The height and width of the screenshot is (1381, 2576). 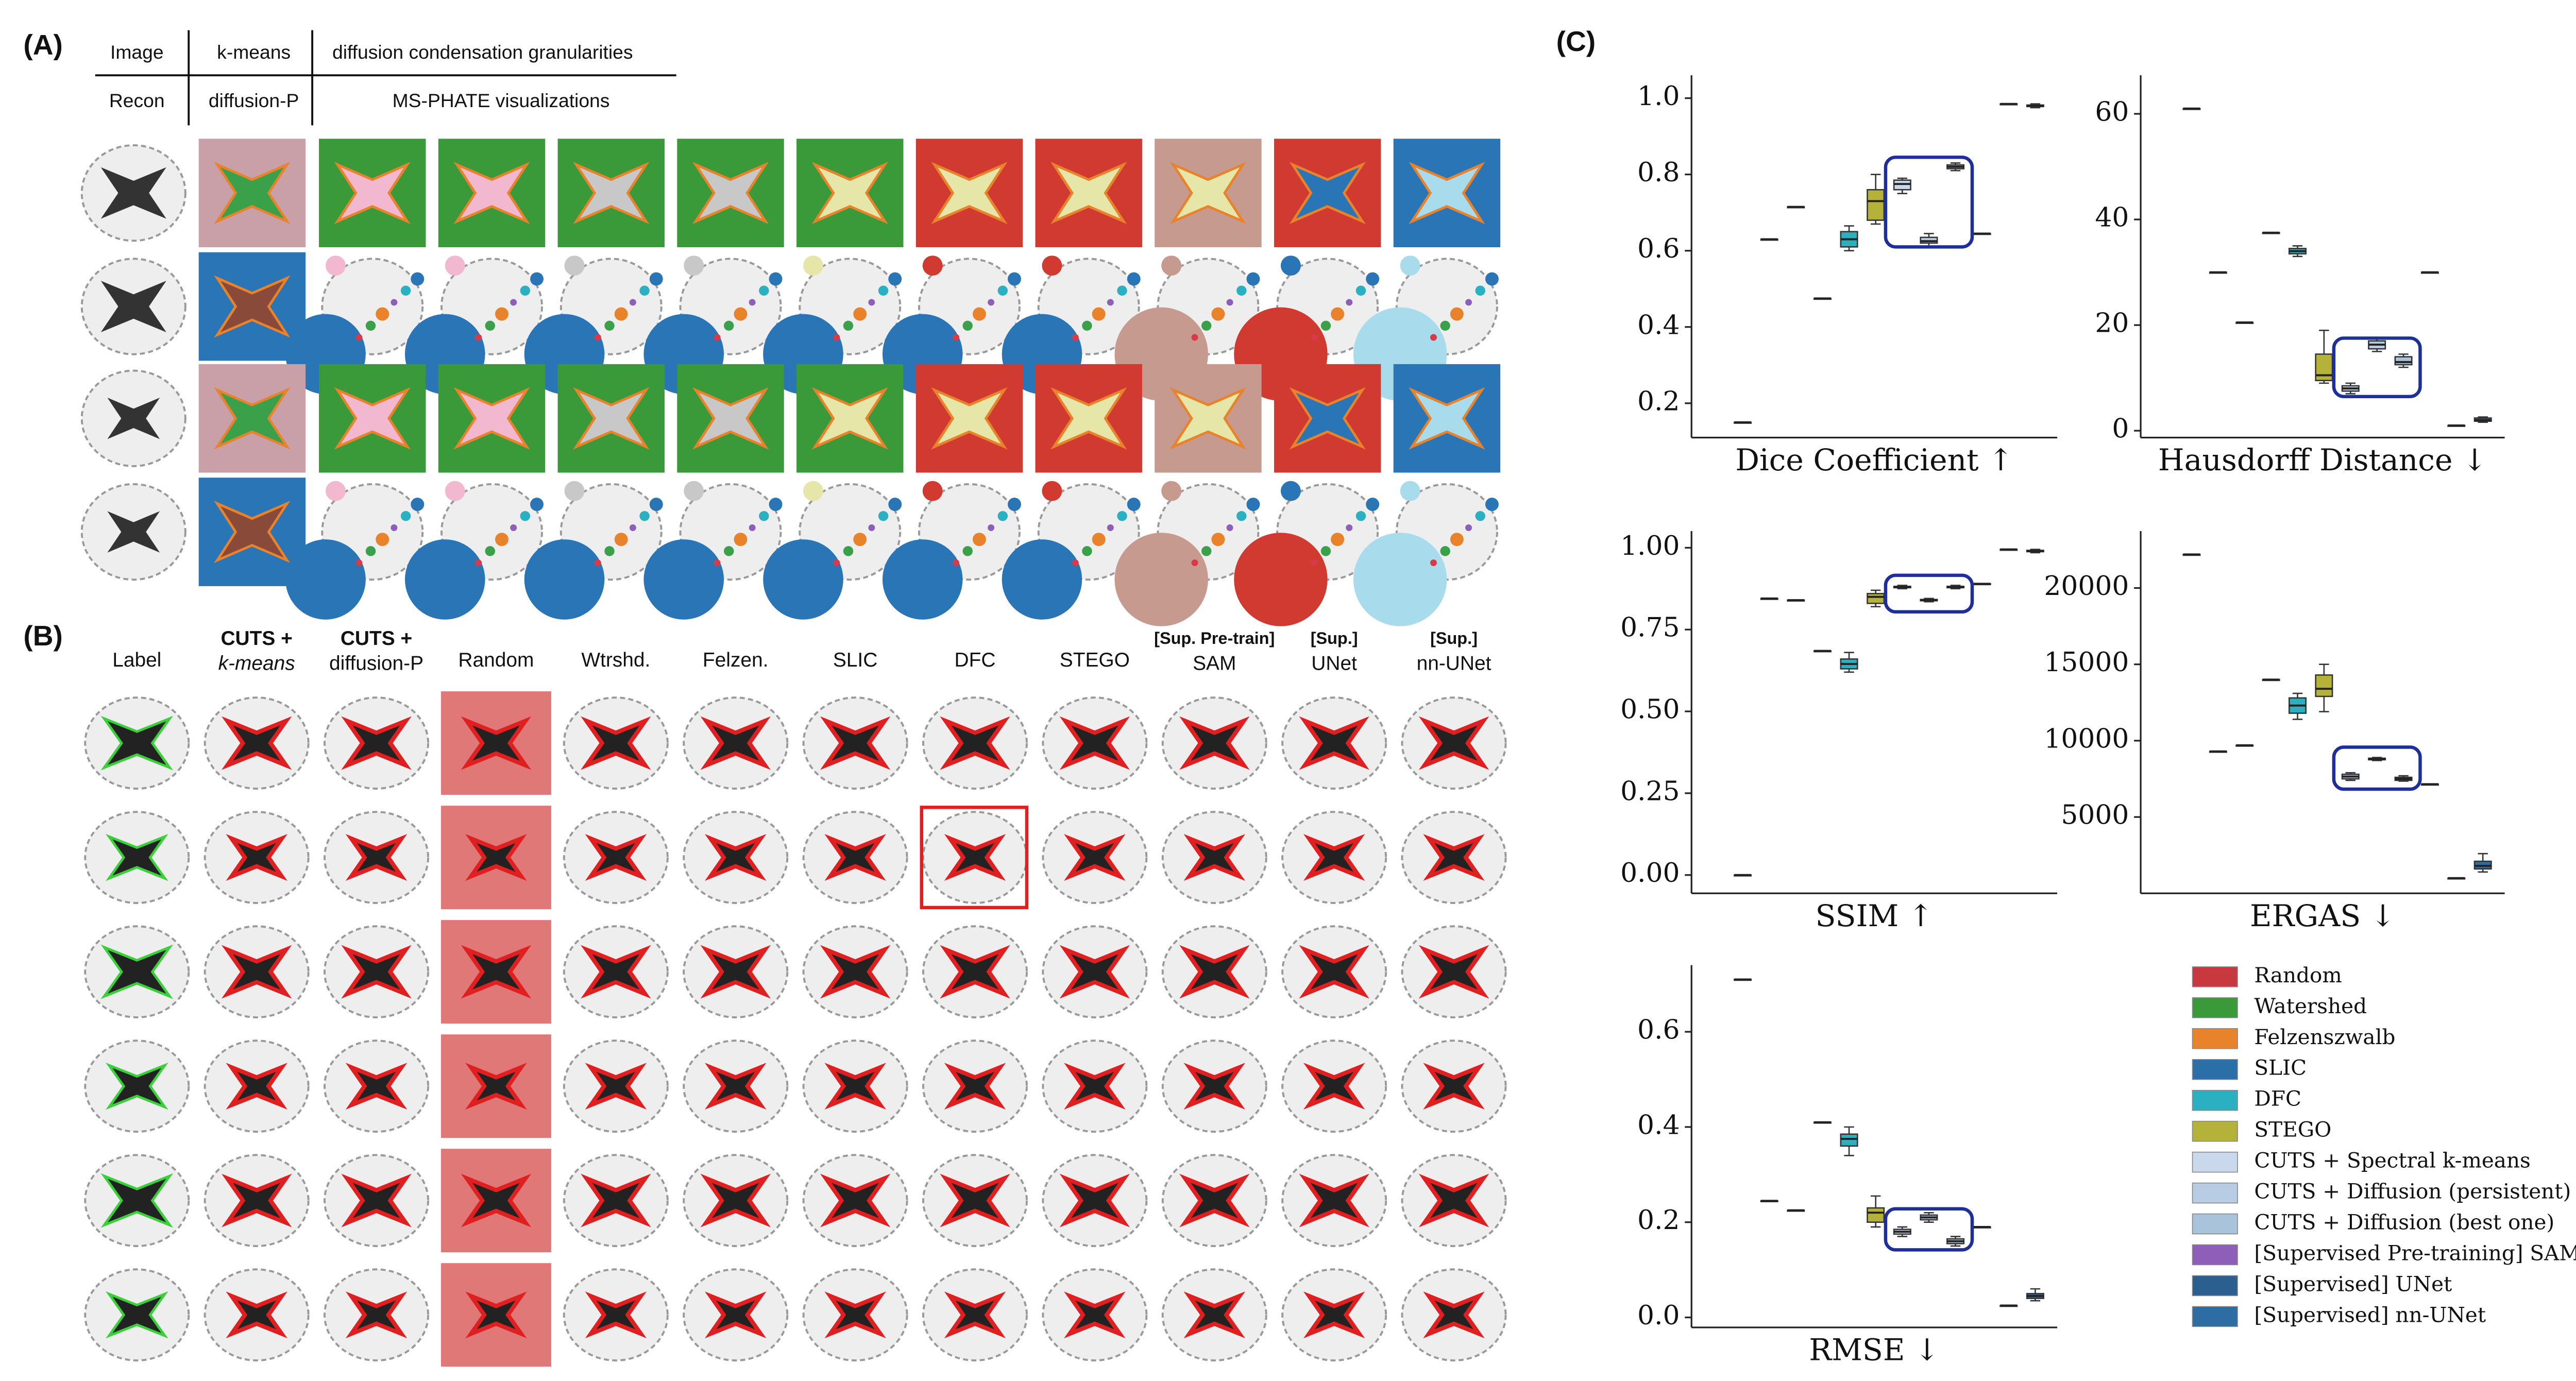 What do you see at coordinates (136, 660) in the screenshot?
I see `column-label: Label` at bounding box center [136, 660].